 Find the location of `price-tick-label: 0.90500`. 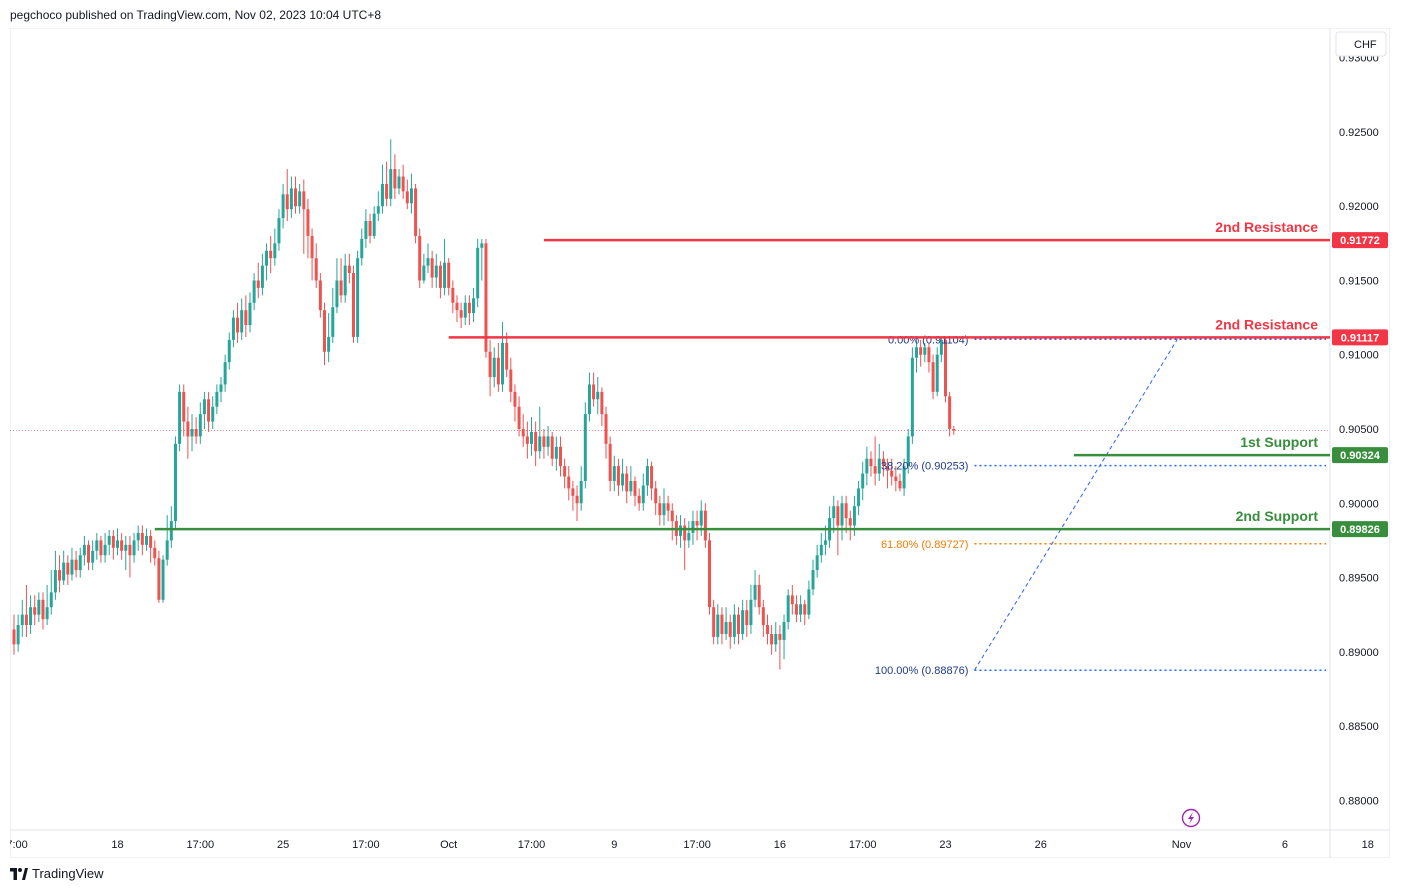

price-tick-label: 0.90500 is located at coordinates (1359, 430).